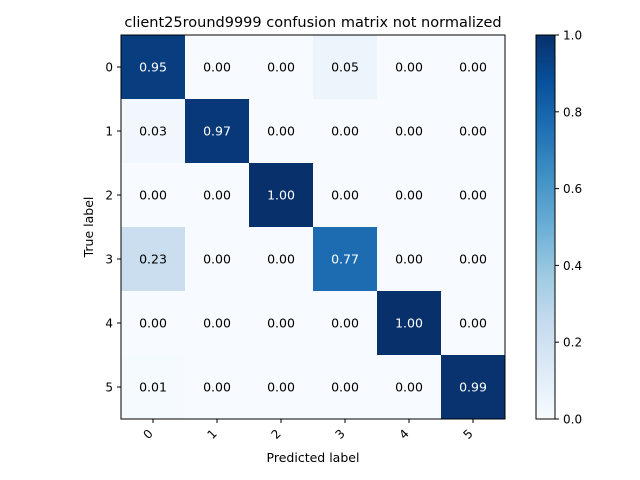  What do you see at coordinates (308, 430) in the screenshot?
I see `x-axis-ticks: 0 1 2 3 4 5` at bounding box center [308, 430].